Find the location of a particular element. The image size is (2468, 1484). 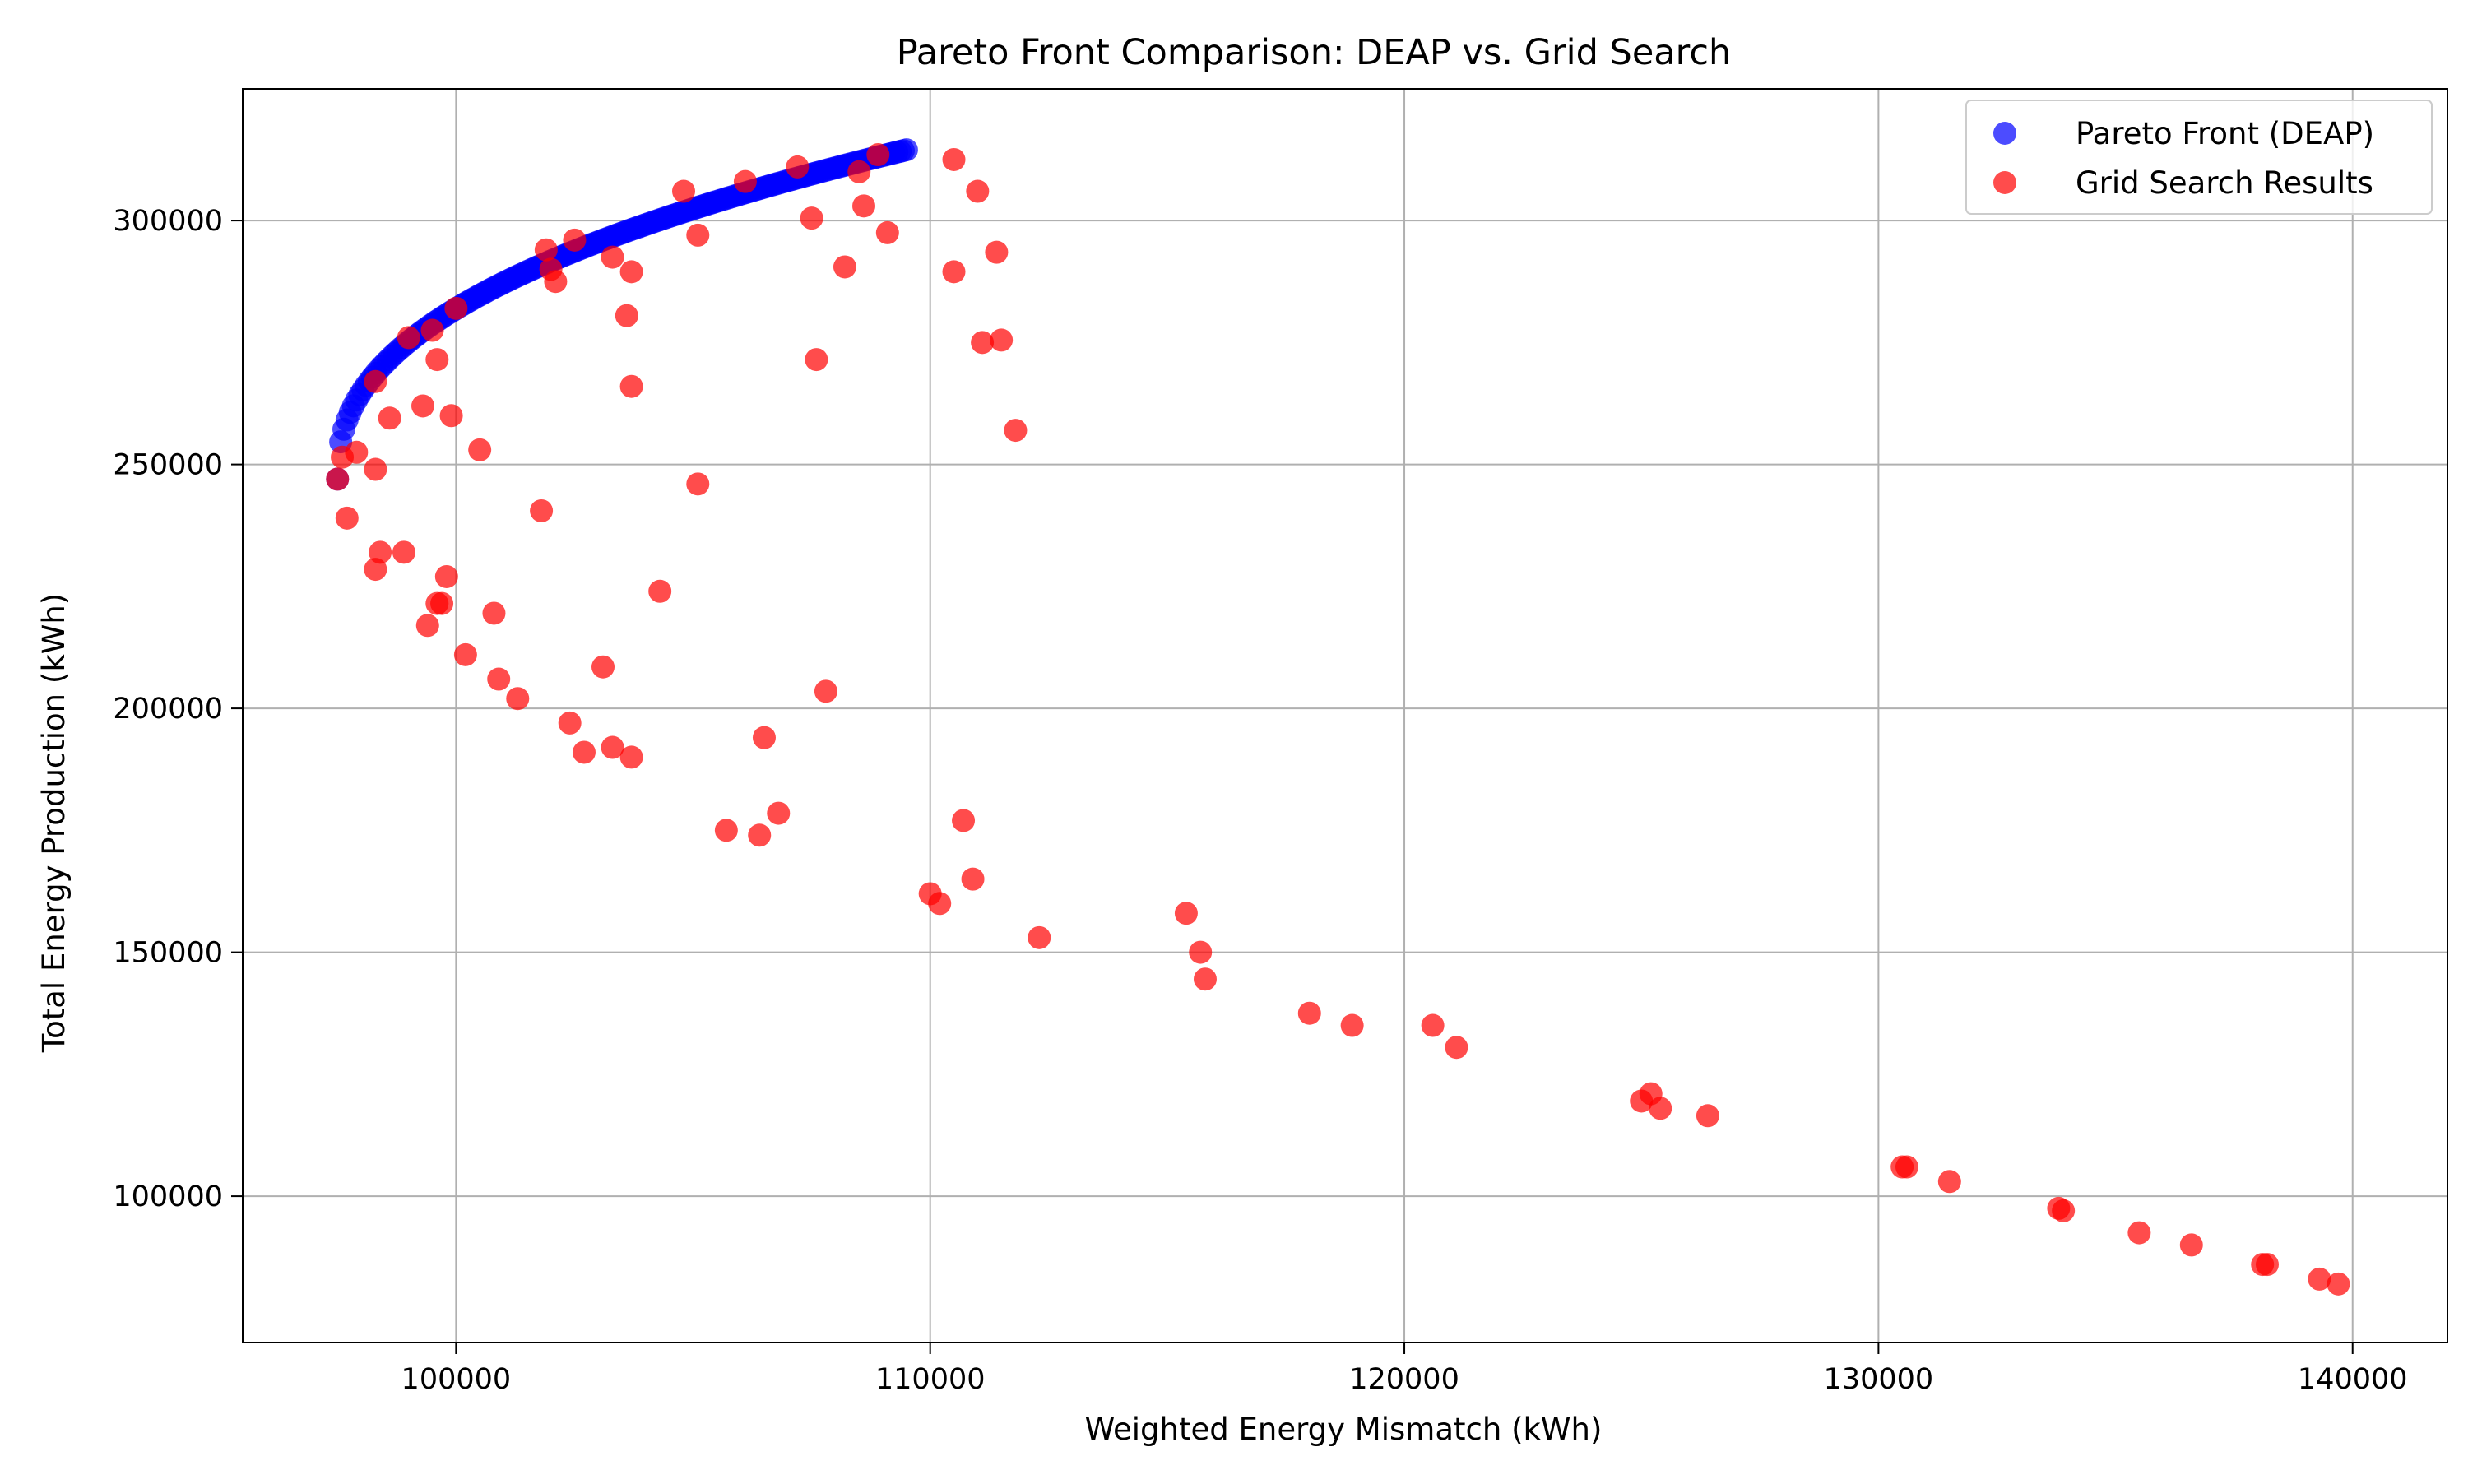

y-tick-label: 300000 is located at coordinates (168, 221).